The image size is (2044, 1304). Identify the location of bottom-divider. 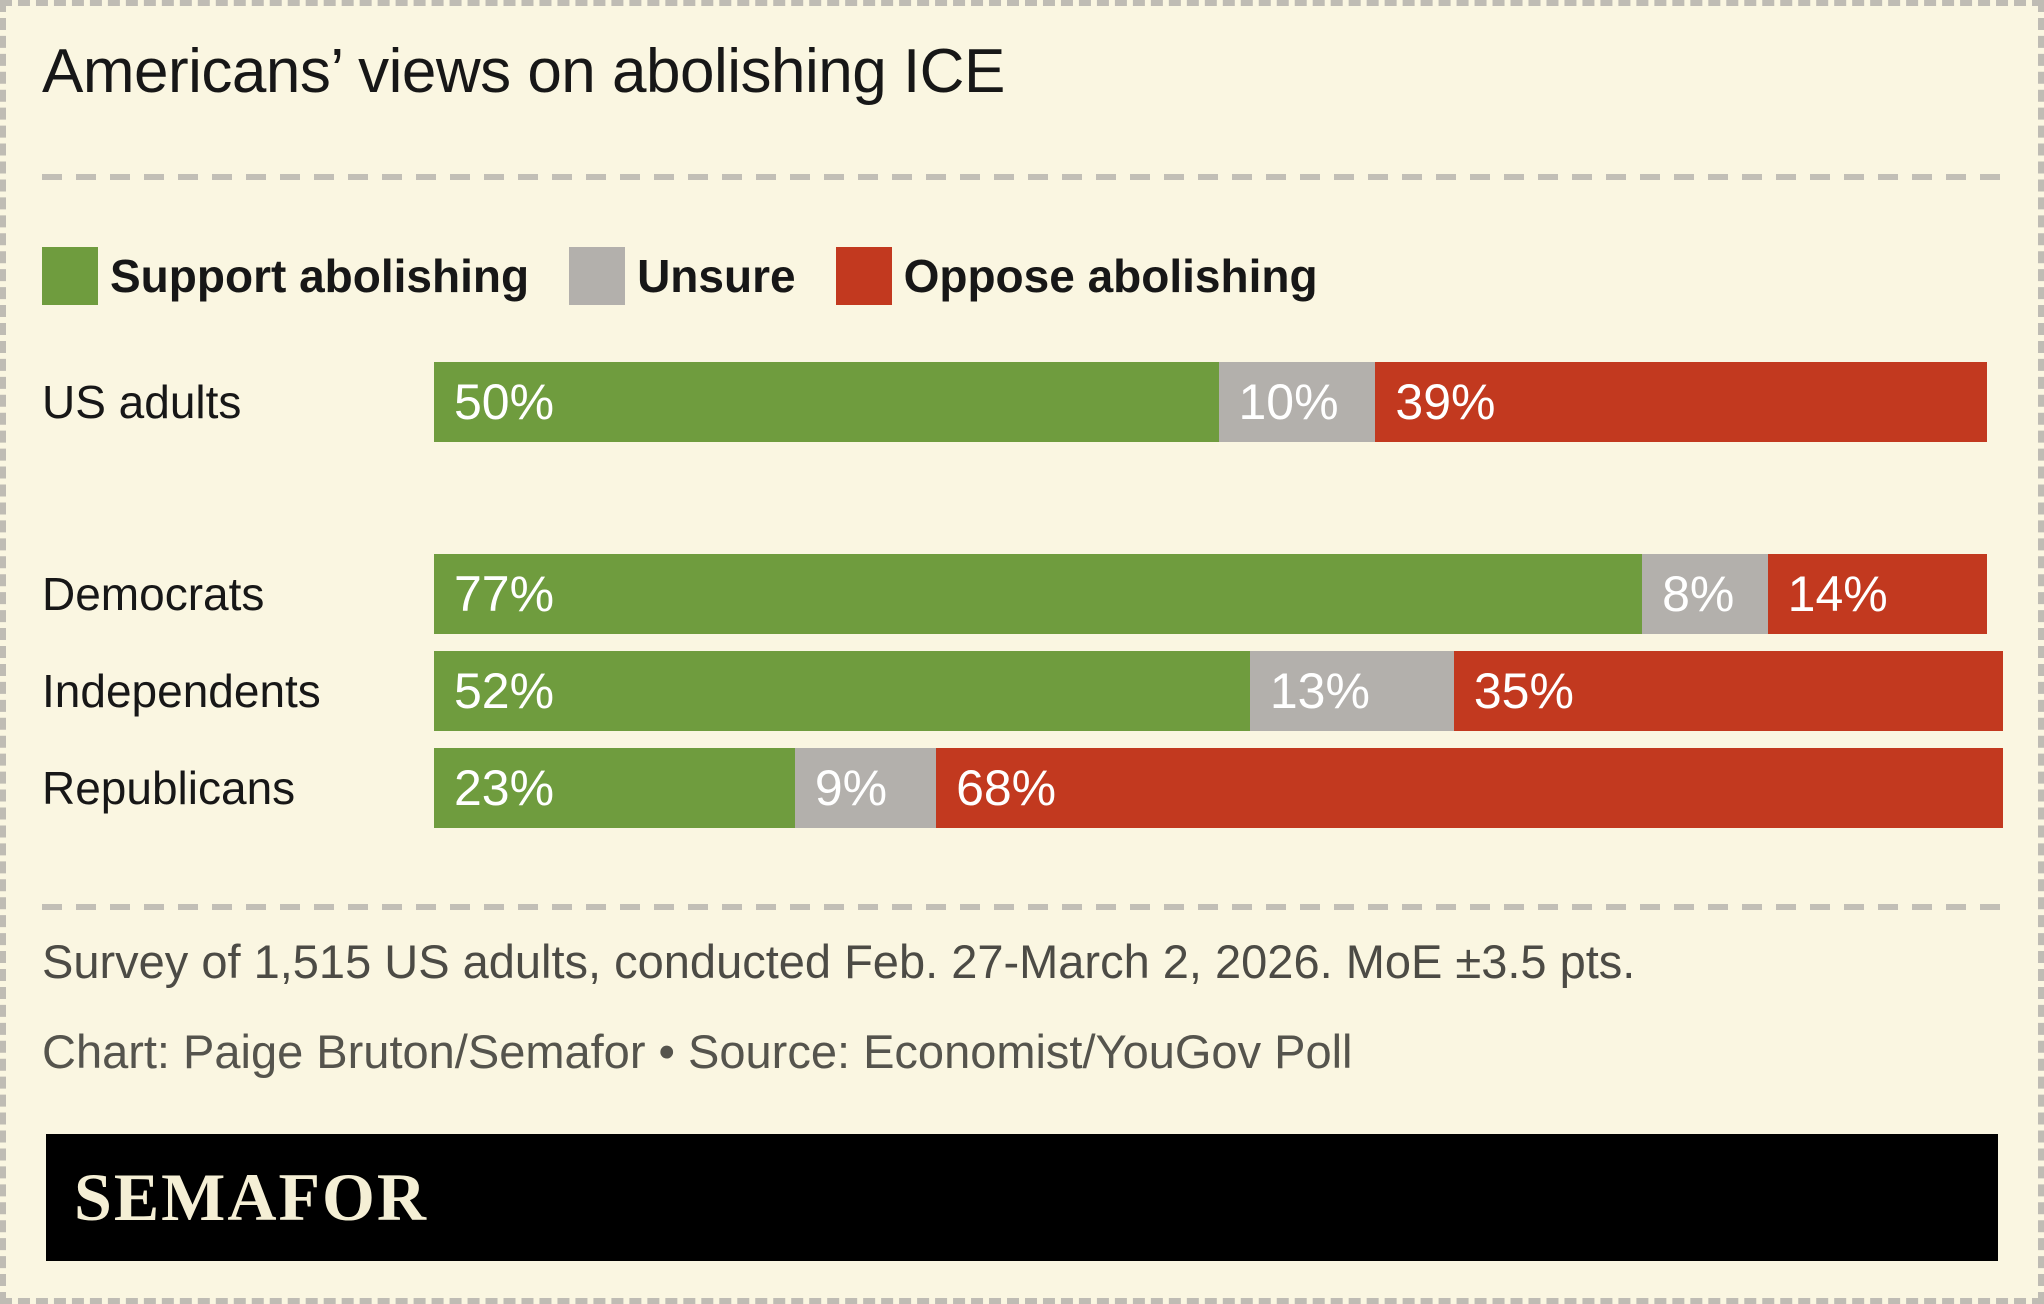
(1028, 907).